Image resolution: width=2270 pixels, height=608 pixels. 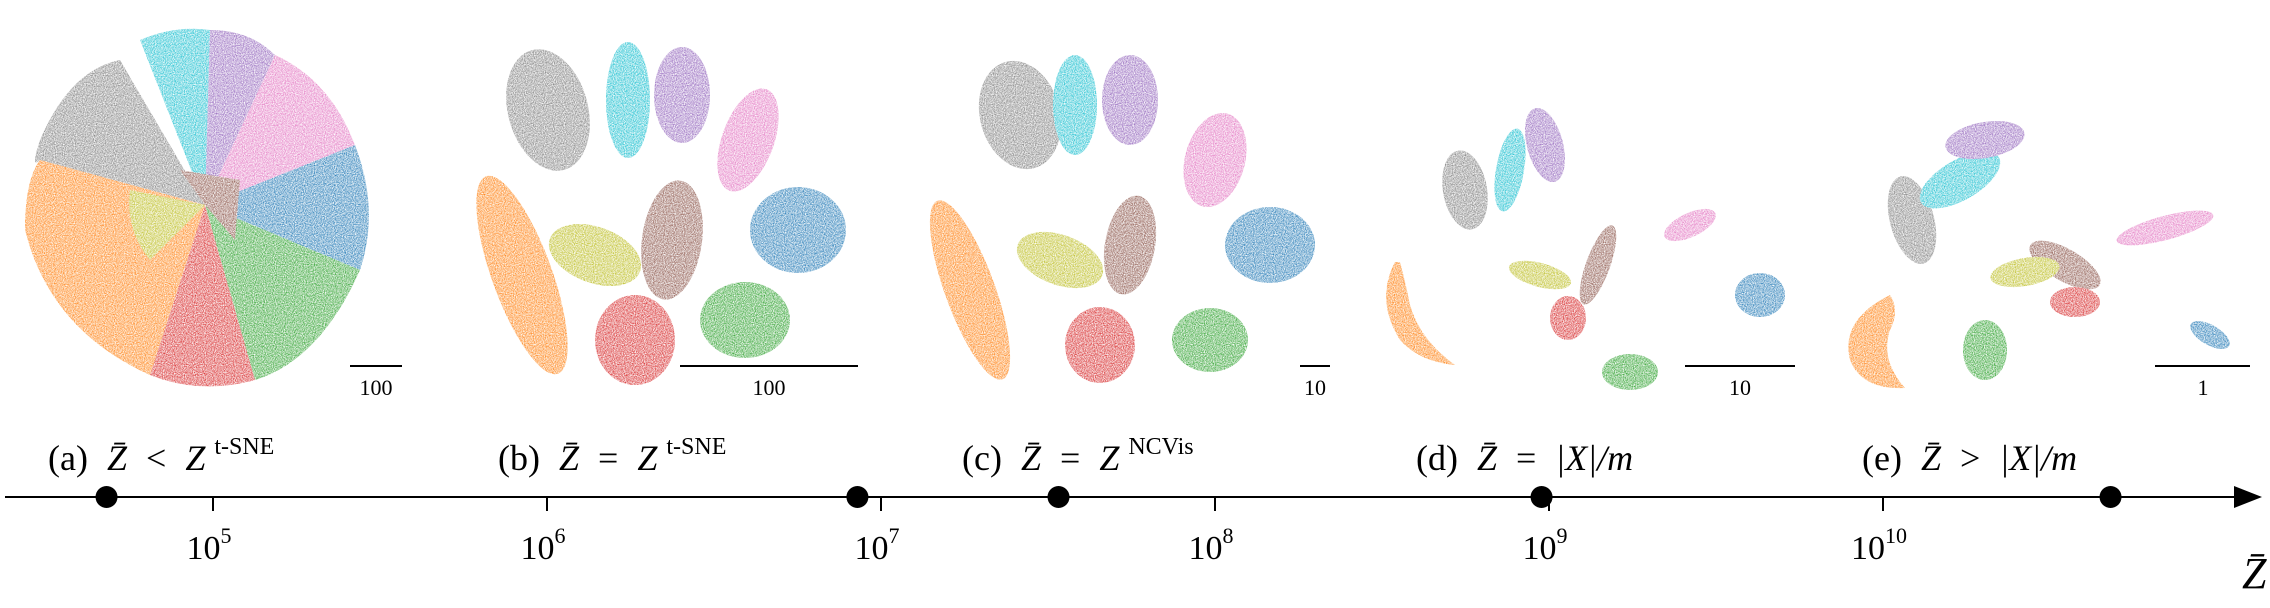 I want to click on caption-b-op: =, so click(x=608, y=458).